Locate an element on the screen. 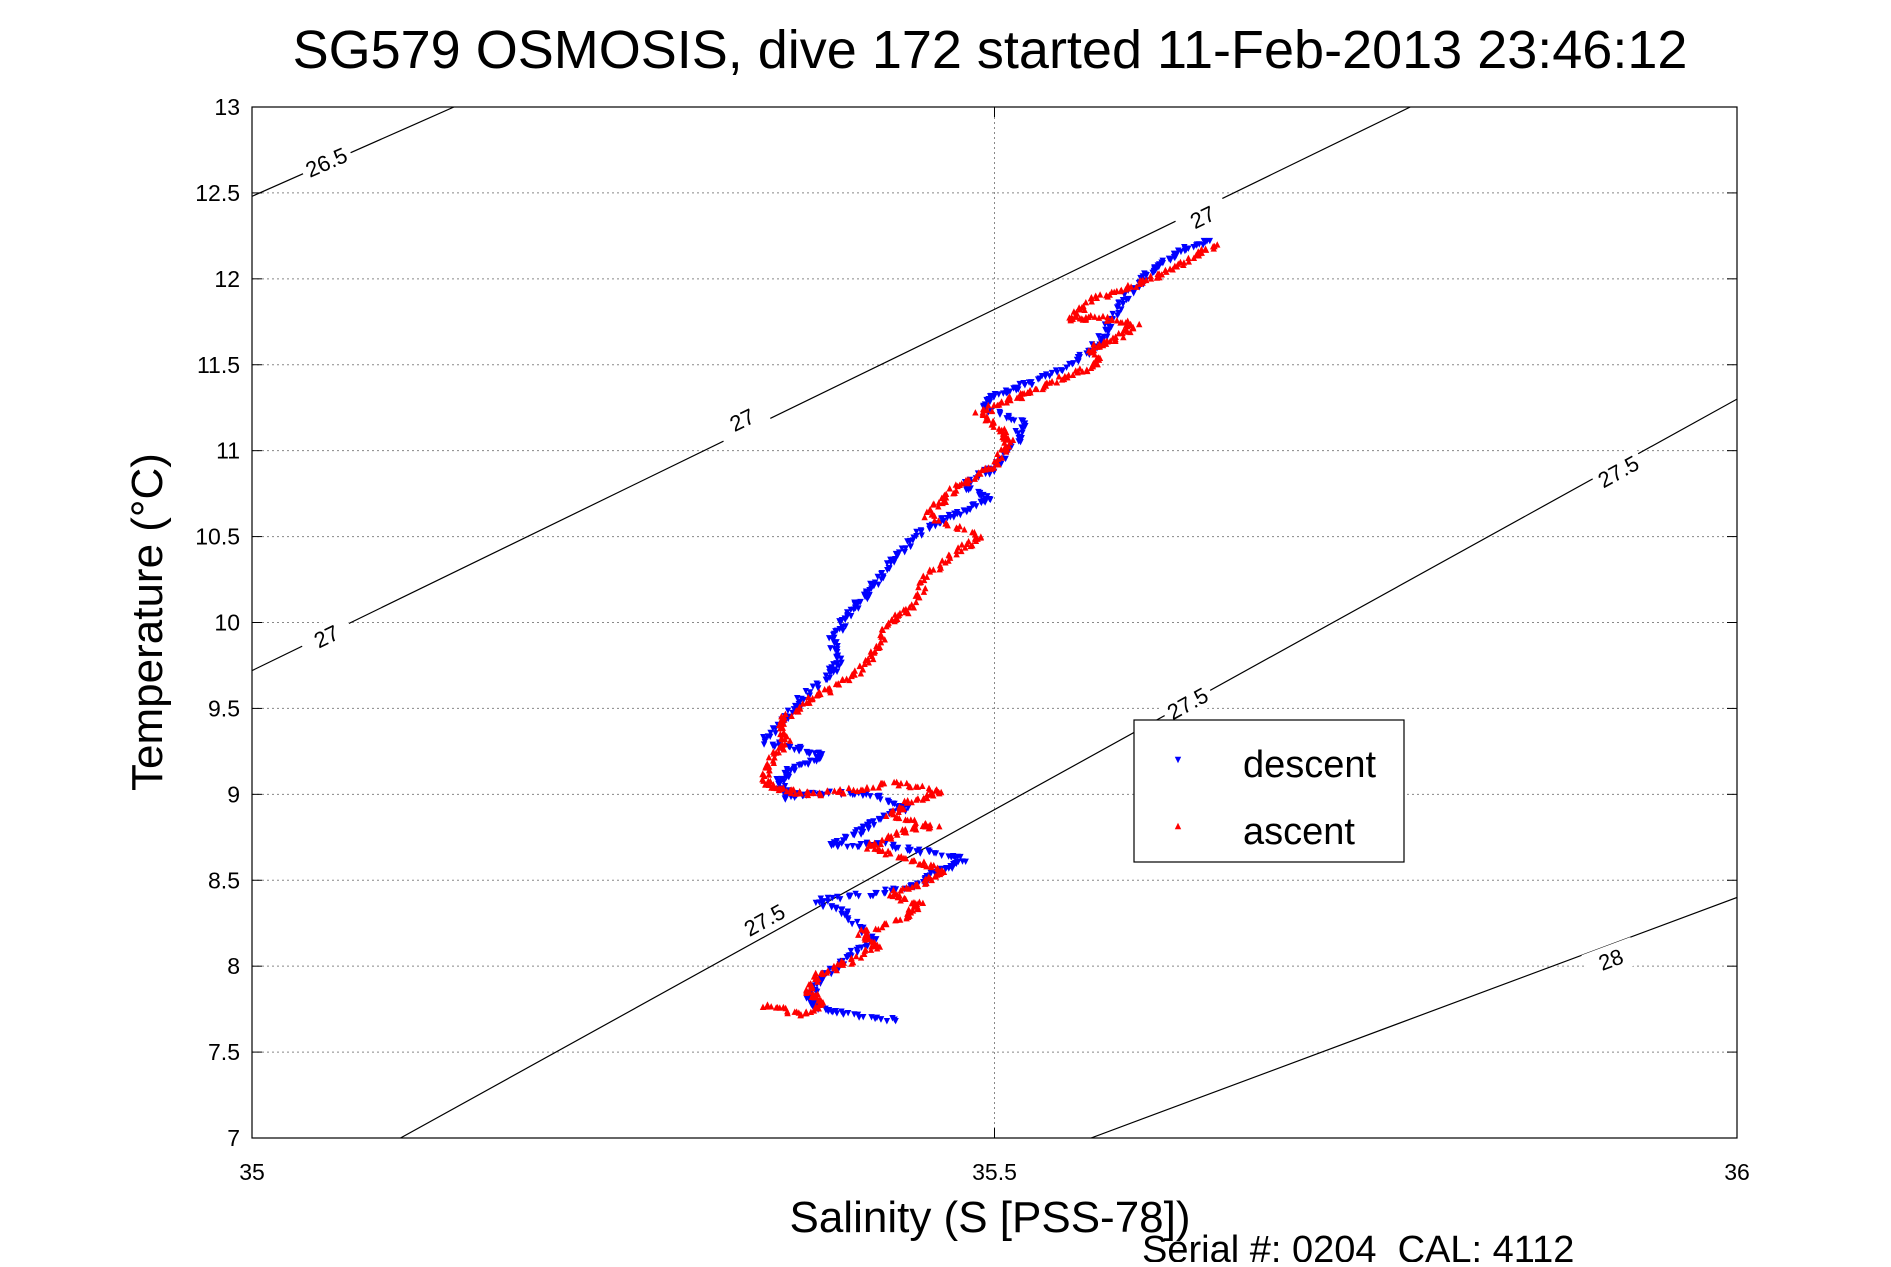  legend-marker-descent is located at coordinates (1178, 760).